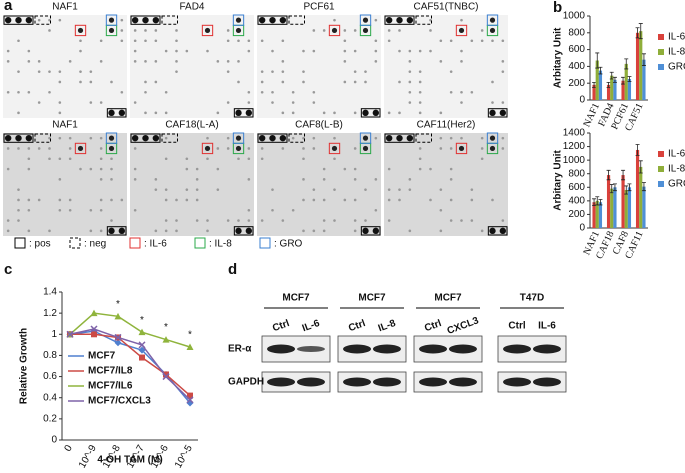  What do you see at coordinates (319, 7) in the screenshot?
I see `array-title: PCF61` at bounding box center [319, 7].